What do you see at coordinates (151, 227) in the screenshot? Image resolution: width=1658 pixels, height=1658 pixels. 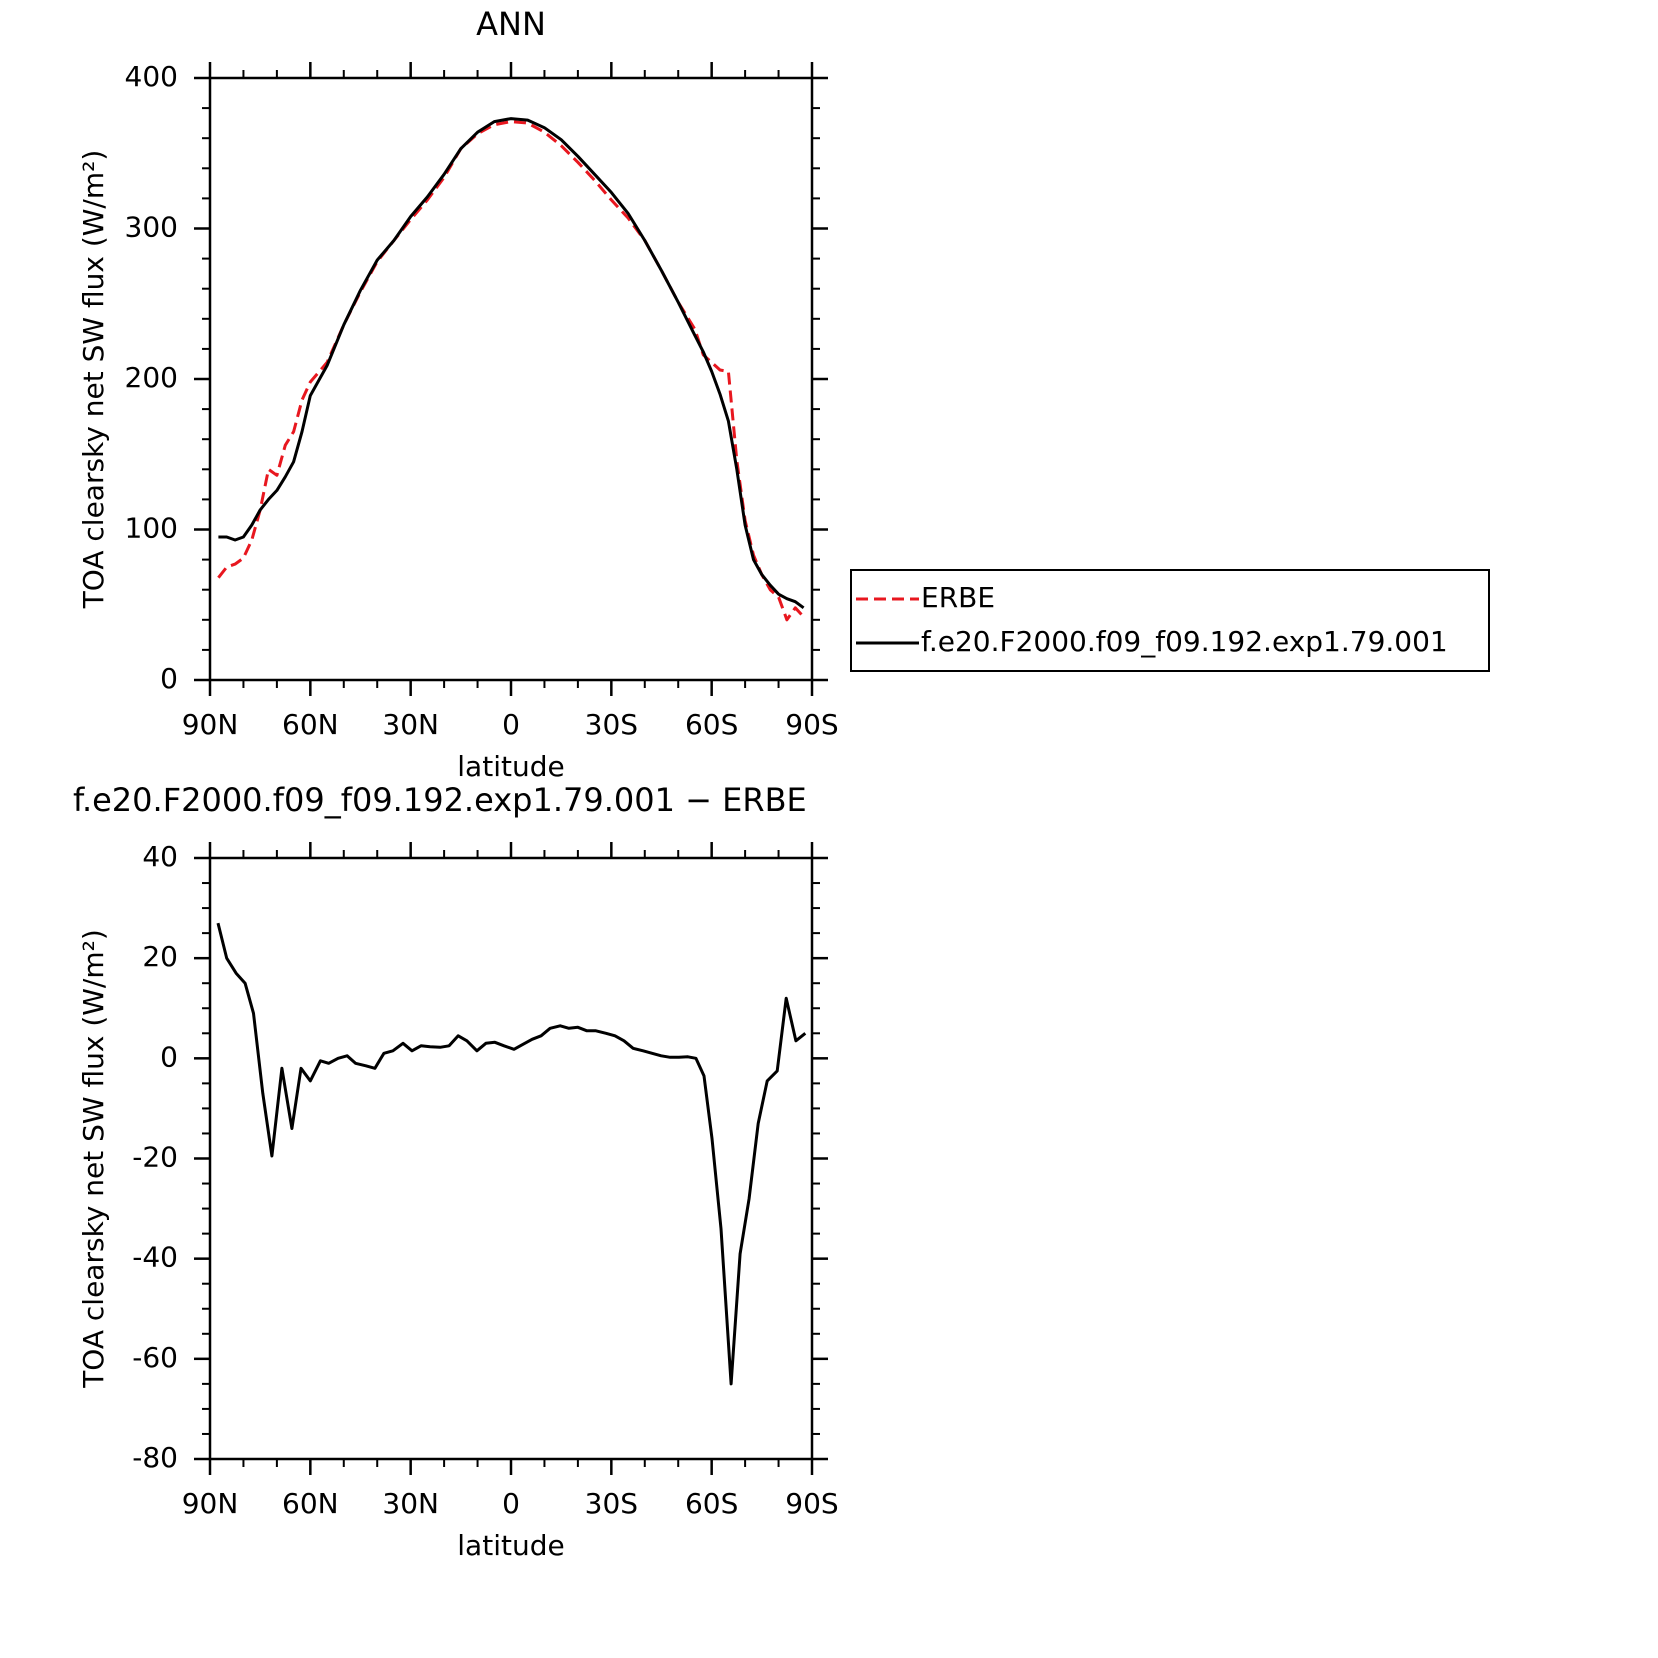 I see `y-tick-label: 300` at bounding box center [151, 227].